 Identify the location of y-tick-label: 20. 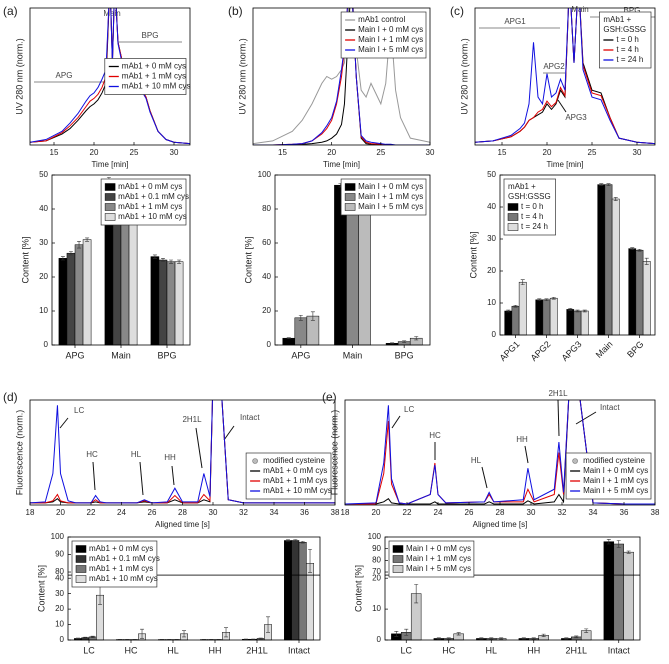
(266, 310).